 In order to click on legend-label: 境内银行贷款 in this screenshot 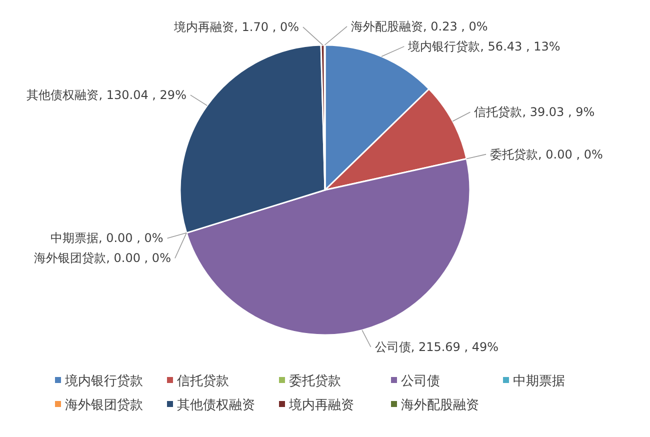, I will do `click(103, 381)`.